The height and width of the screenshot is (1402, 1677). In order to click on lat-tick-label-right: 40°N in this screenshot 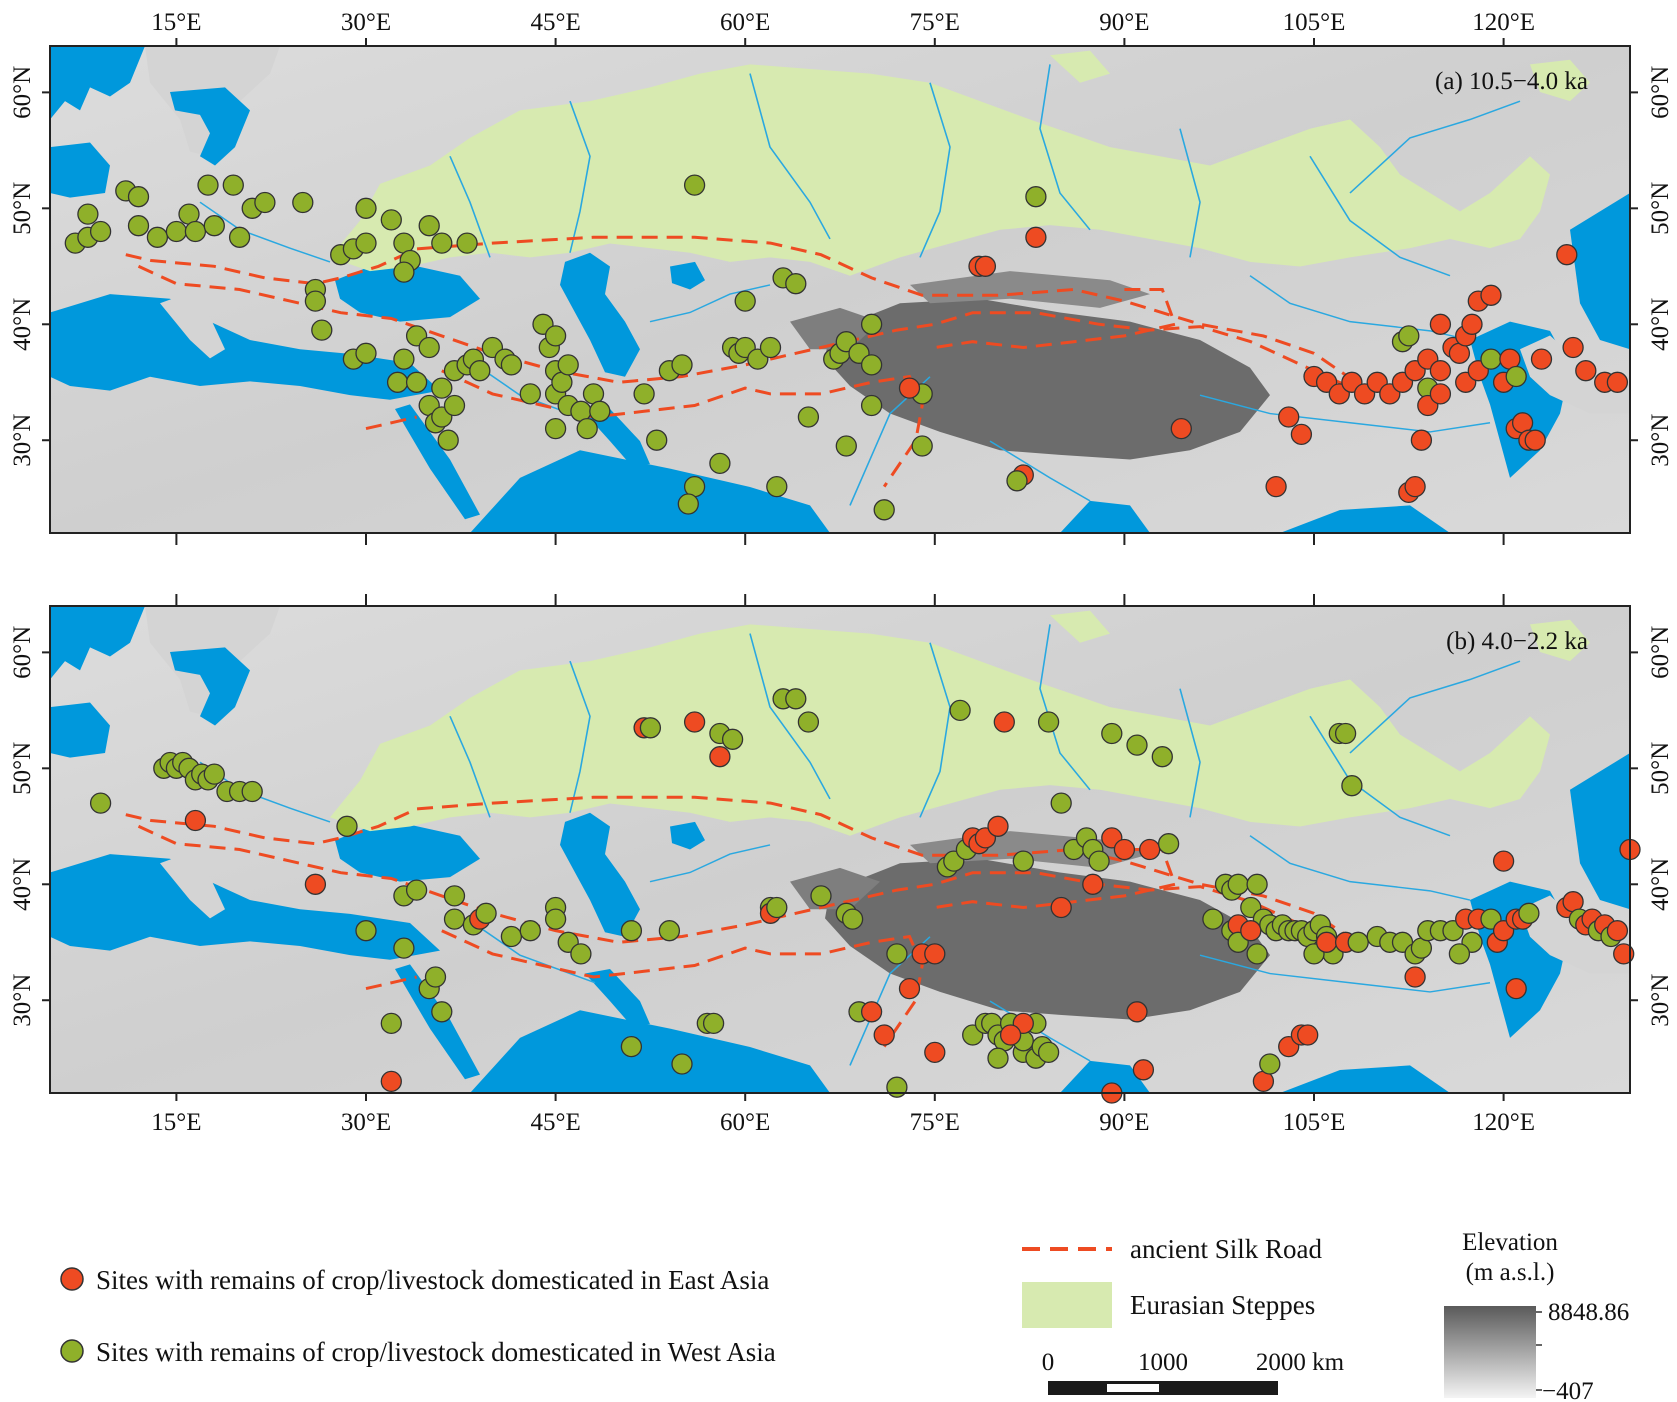, I will do `click(1660, 324)`.